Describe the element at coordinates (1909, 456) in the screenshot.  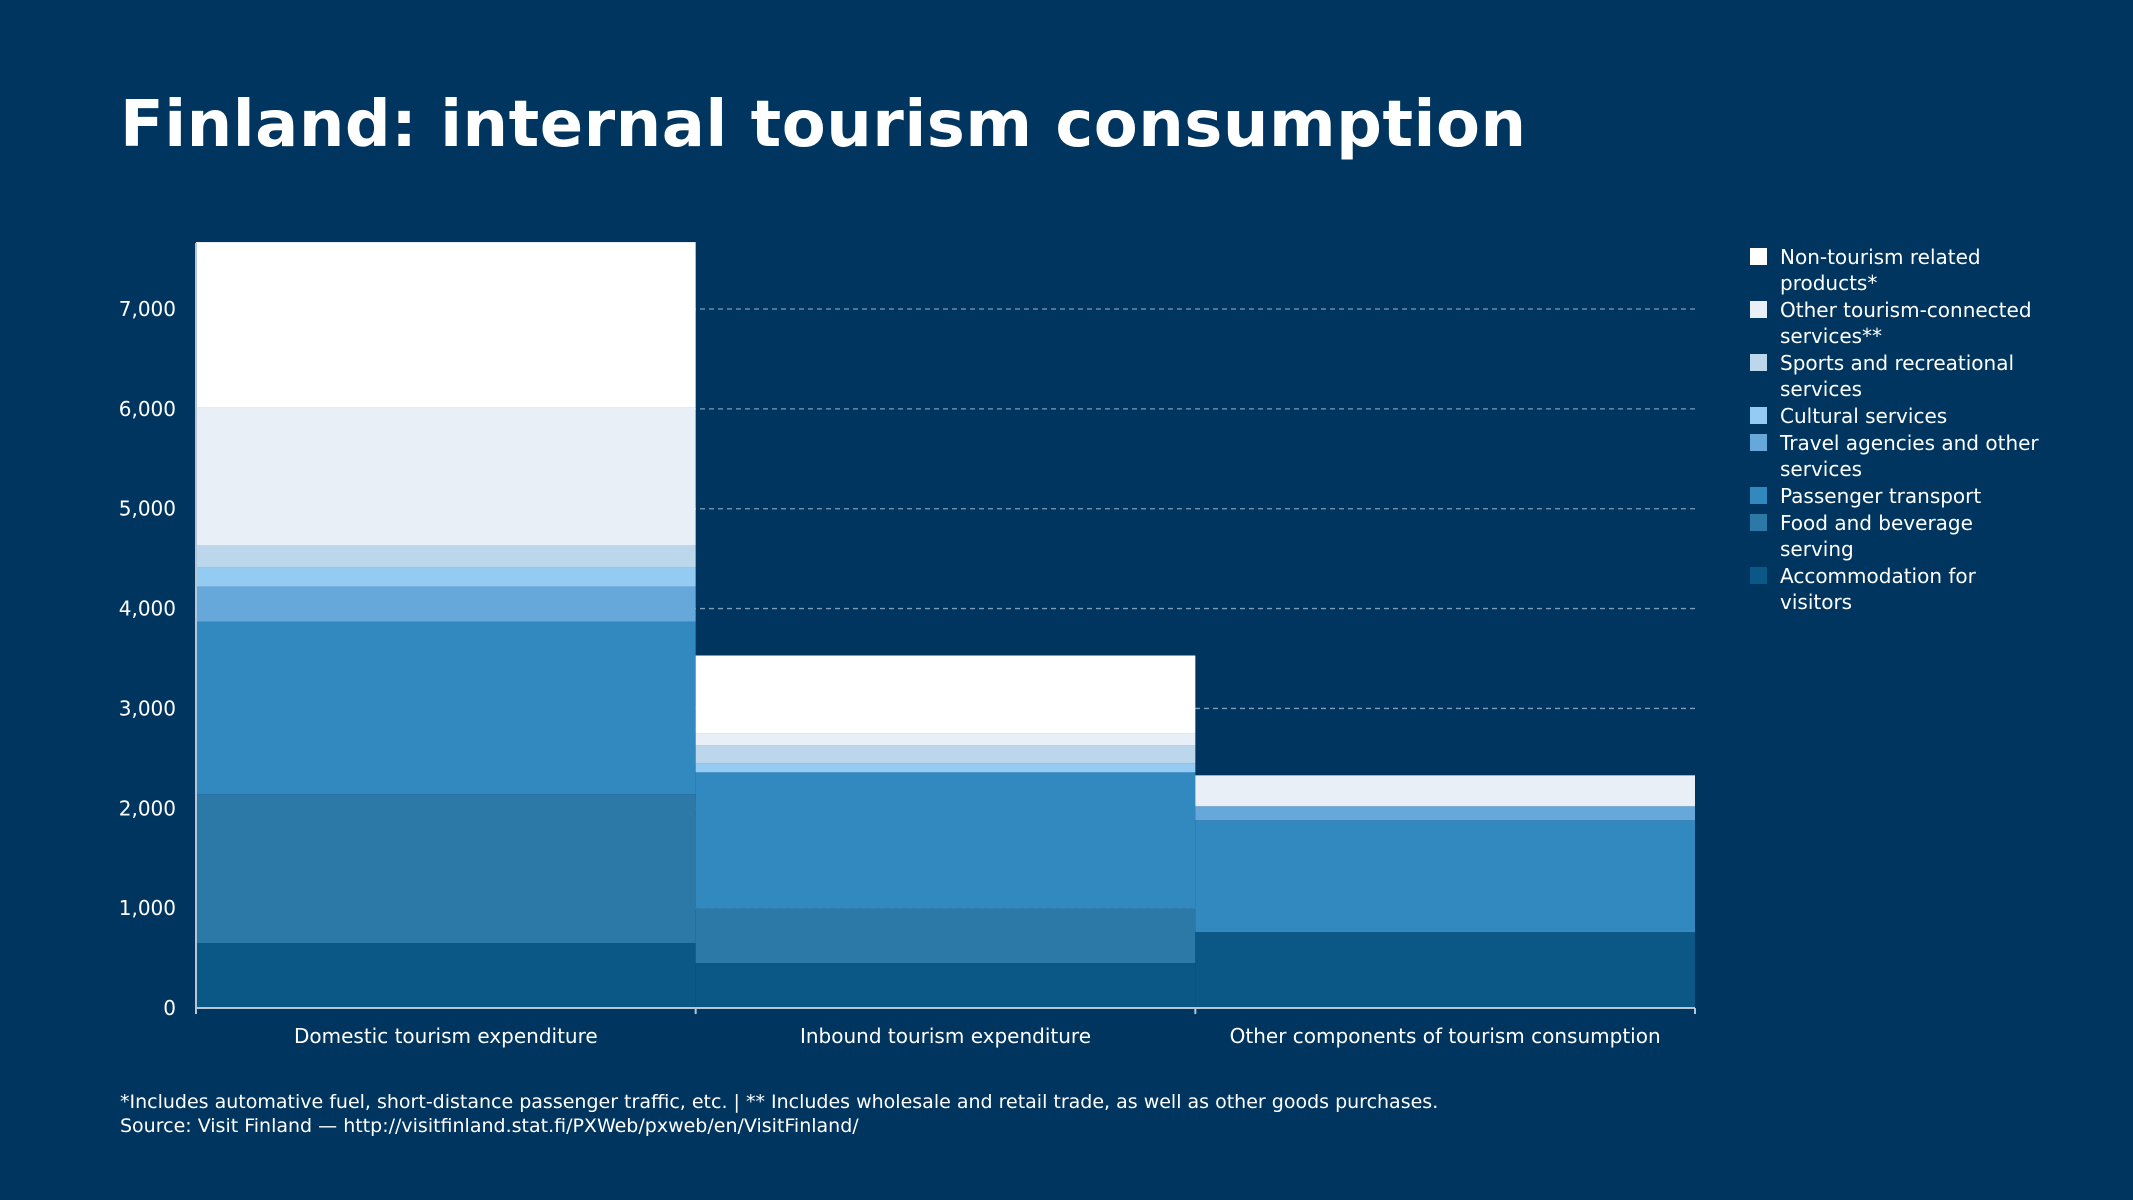
I see `legend-label: Travel agencies and other services` at that location.